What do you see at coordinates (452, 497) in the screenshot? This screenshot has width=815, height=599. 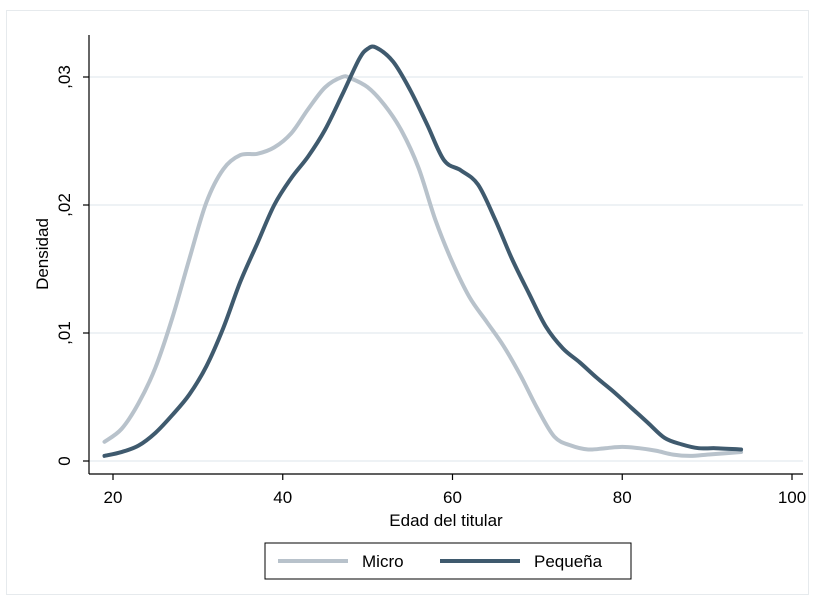 I see `x-tick-label: 60` at bounding box center [452, 497].